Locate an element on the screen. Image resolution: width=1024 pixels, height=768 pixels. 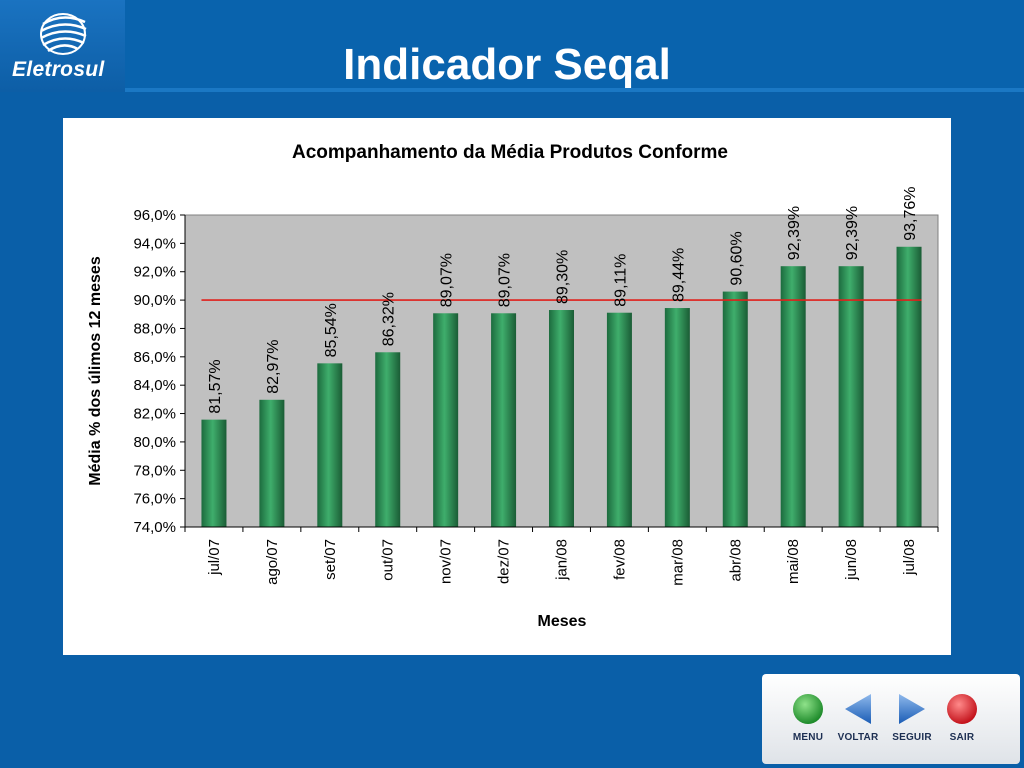
back-label: VOLTAR is located at coordinates (858, 737).